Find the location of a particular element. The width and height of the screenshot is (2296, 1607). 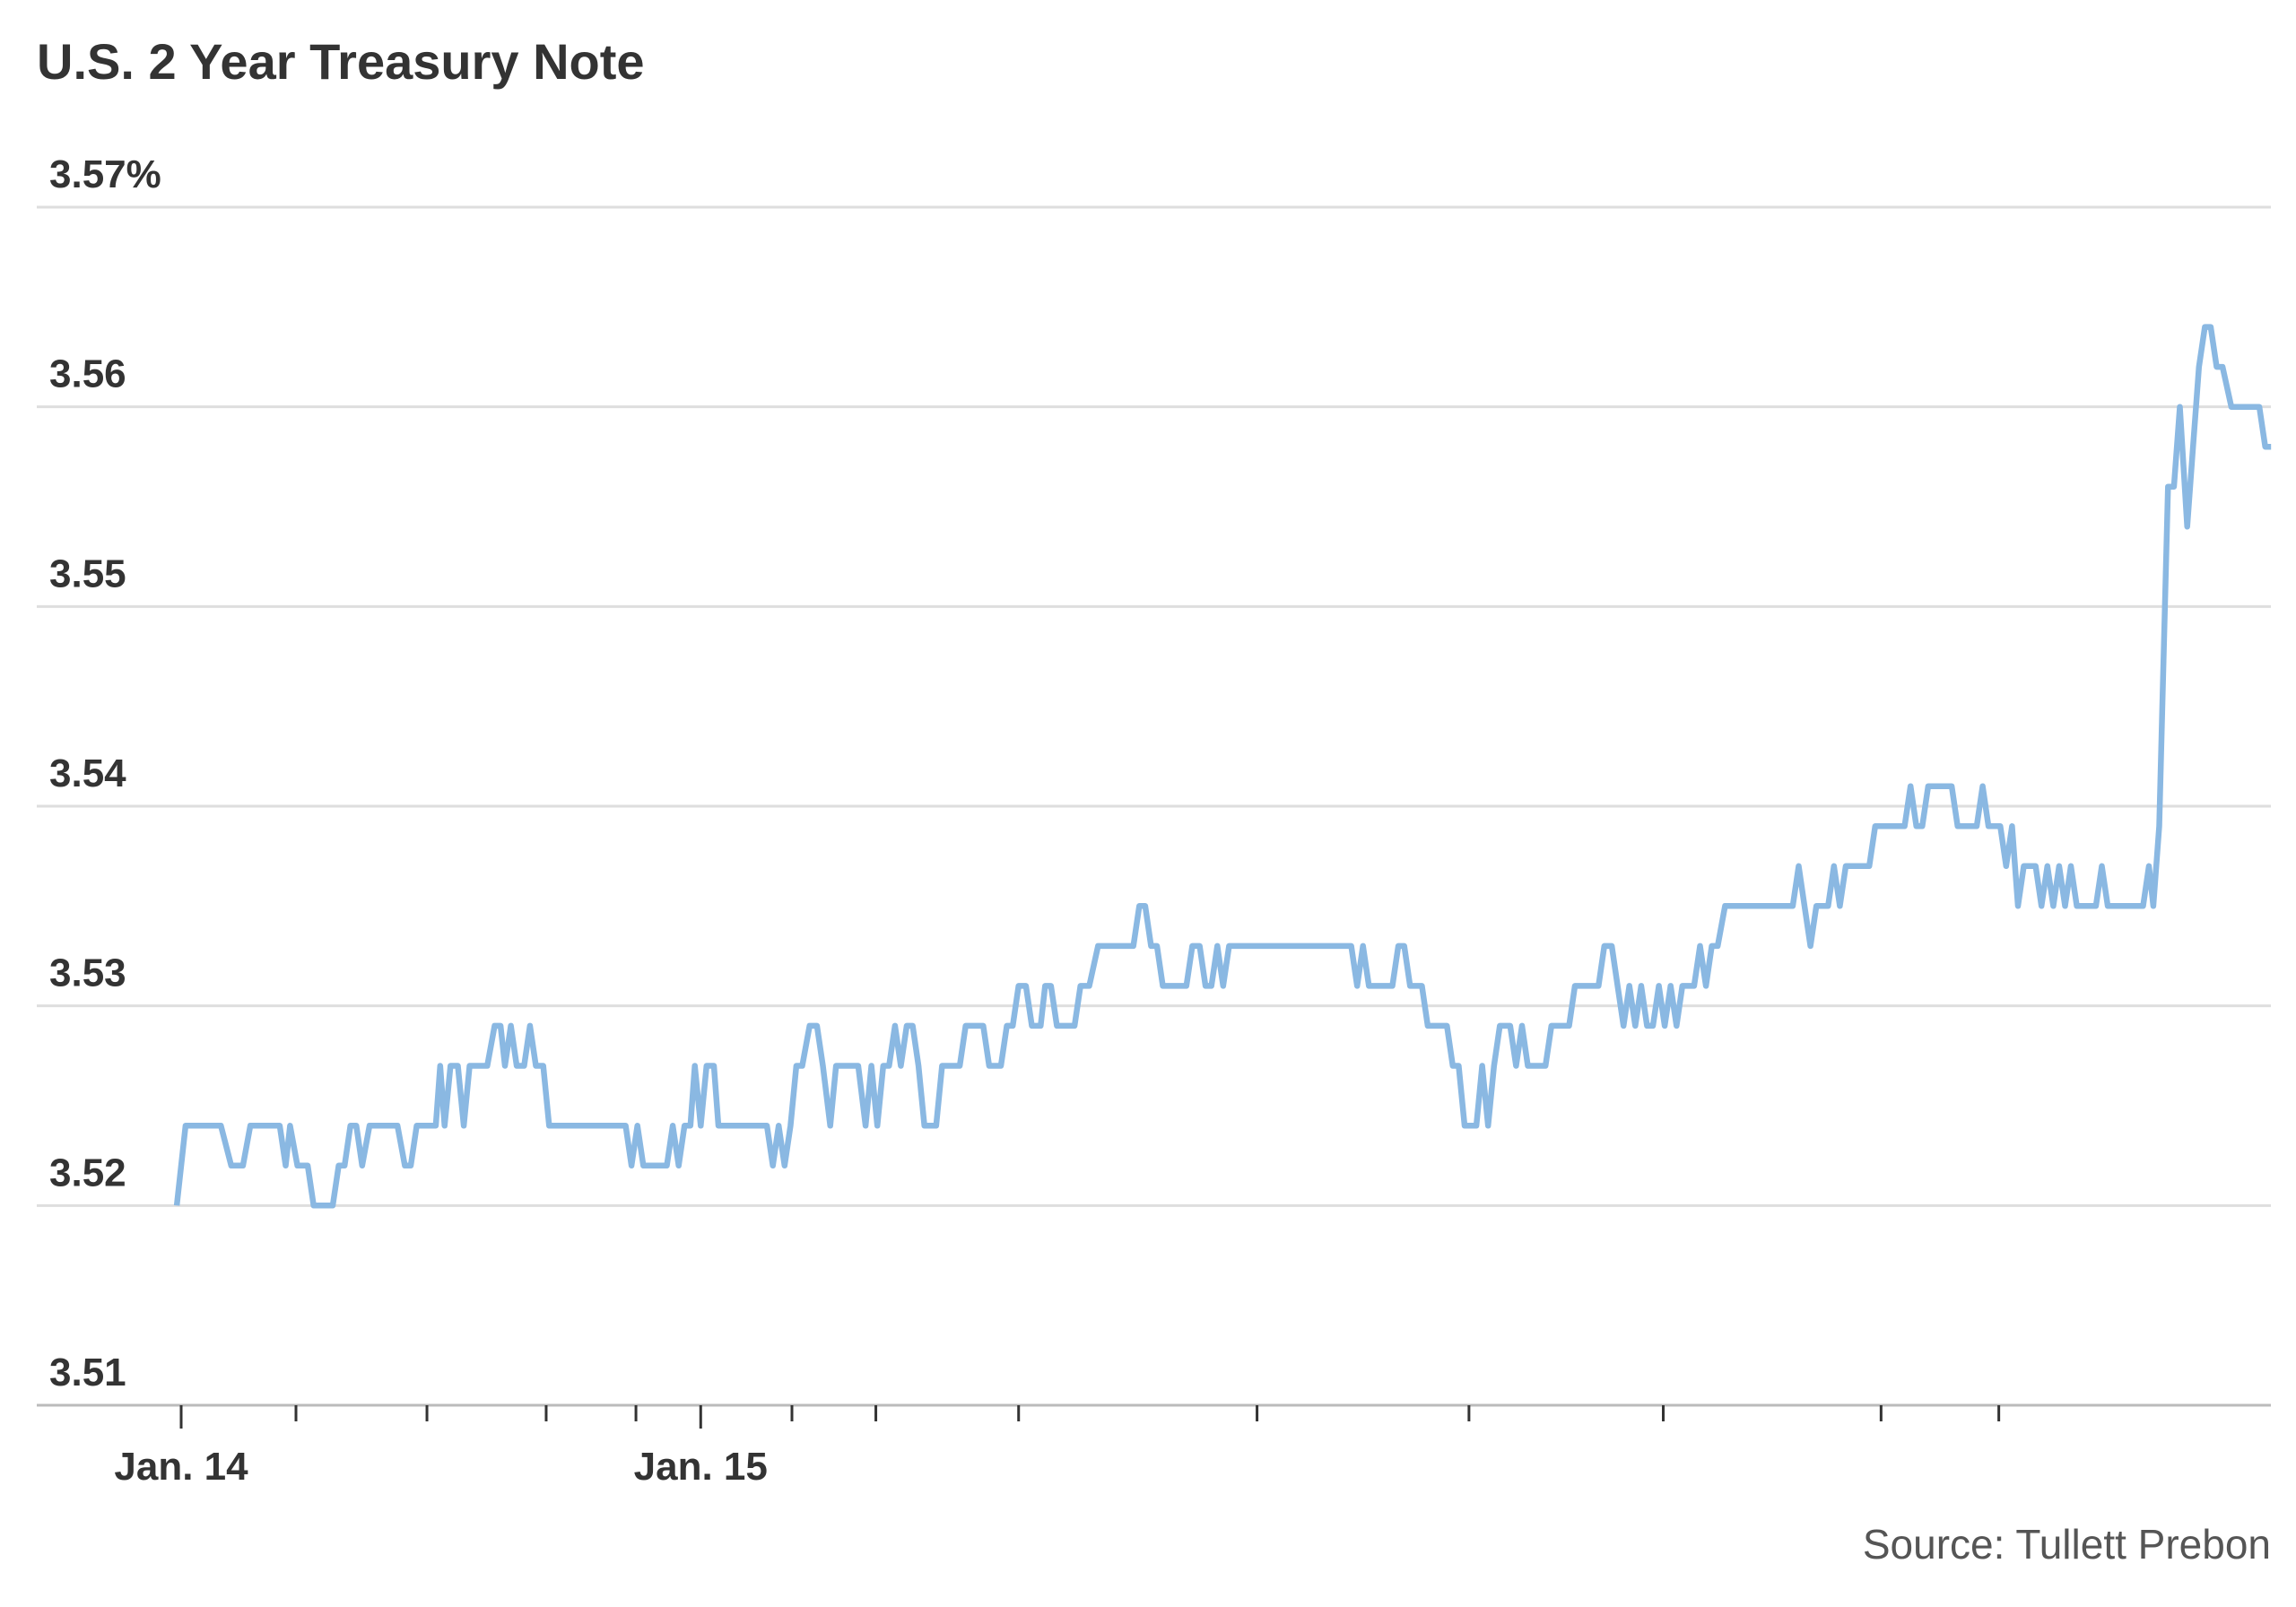

y-tick-label: 3.56 is located at coordinates (87, 374).